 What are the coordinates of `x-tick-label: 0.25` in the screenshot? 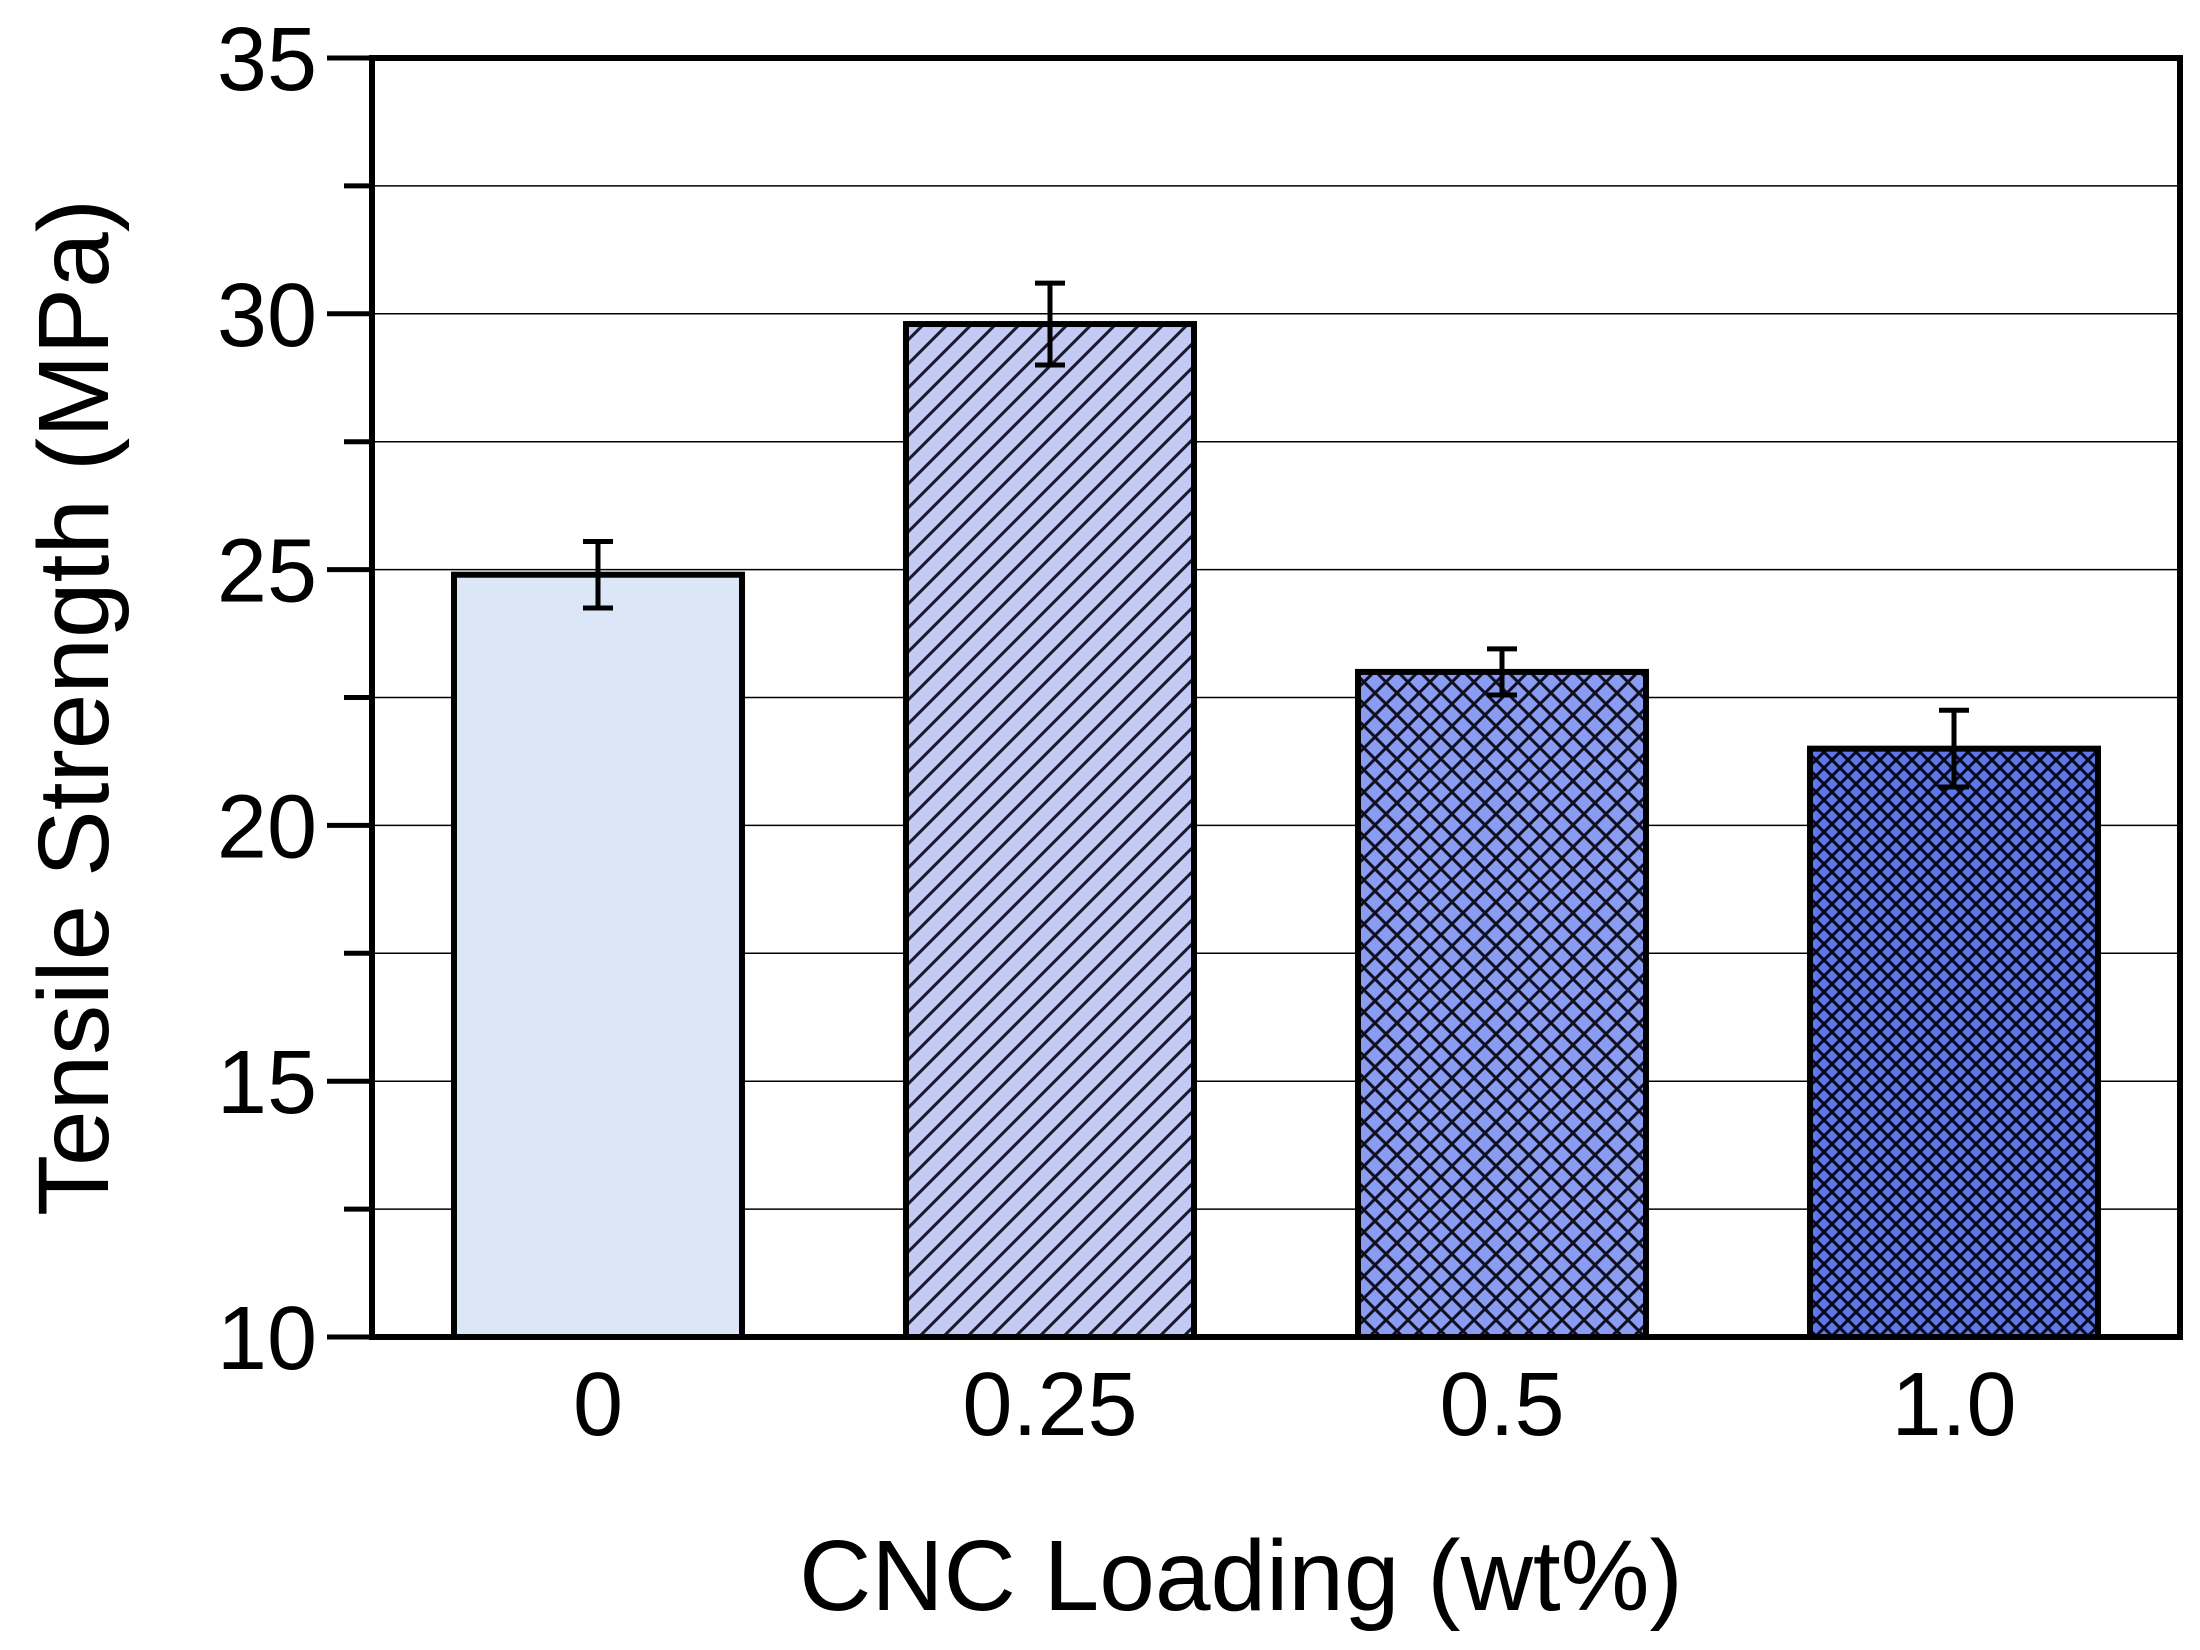 It's located at (1049, 1405).